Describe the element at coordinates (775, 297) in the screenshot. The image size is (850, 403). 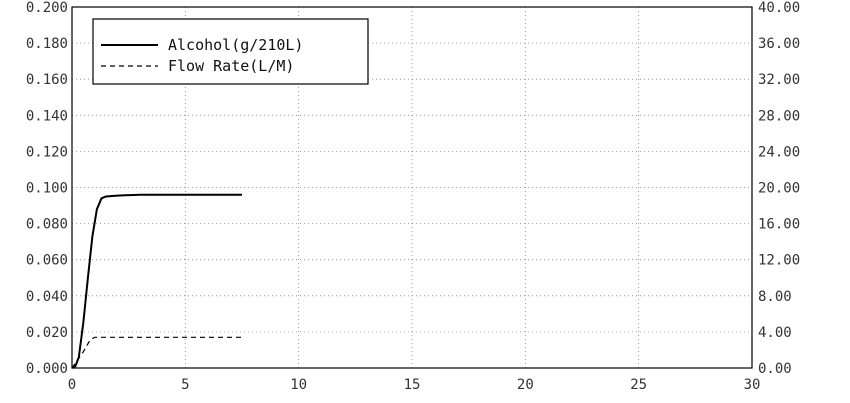
I see `right-y-tick-label: 8.00` at that location.